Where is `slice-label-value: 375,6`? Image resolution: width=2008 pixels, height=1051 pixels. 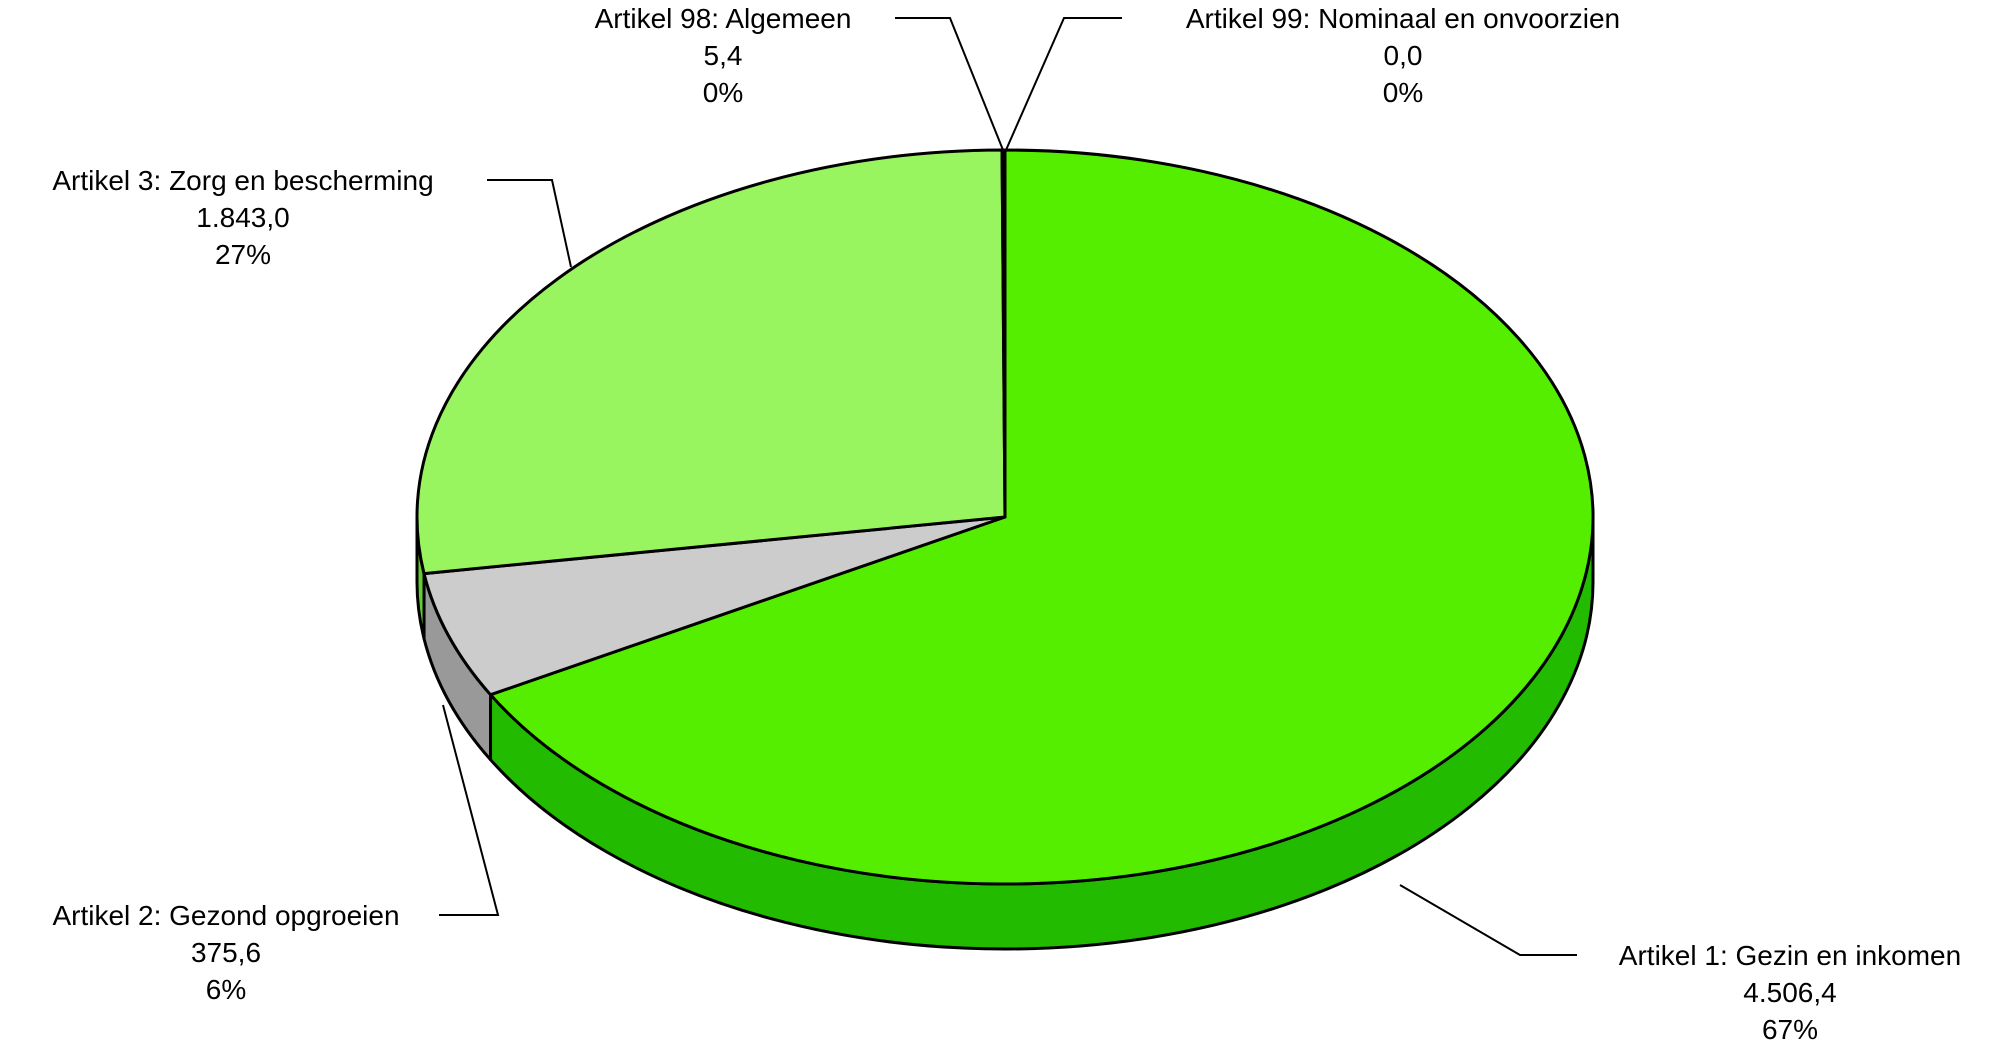 slice-label-value: 375,6 is located at coordinates (226, 952).